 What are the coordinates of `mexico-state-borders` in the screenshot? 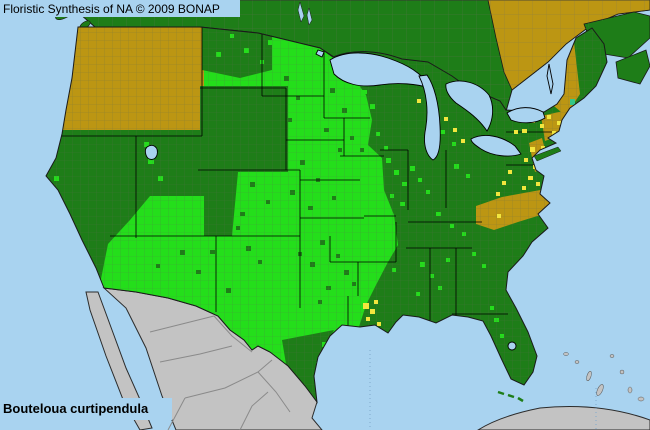 It's located at (220, 372).